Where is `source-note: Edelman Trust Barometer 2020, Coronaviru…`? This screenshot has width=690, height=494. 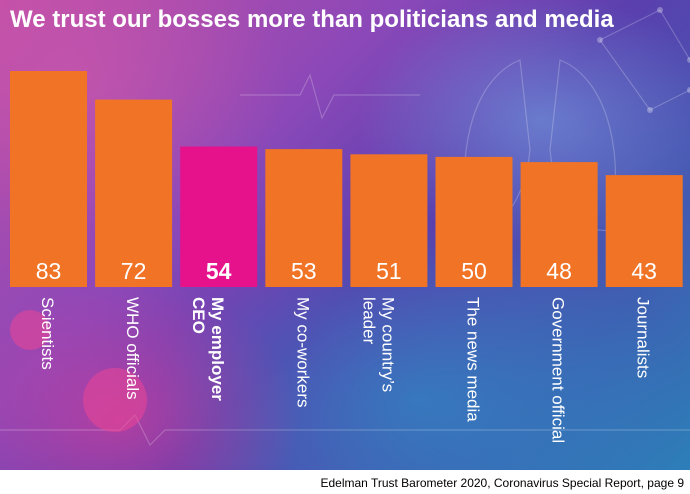 source-note: Edelman Trust Barometer 2020, Coronaviru… is located at coordinates (502, 483).